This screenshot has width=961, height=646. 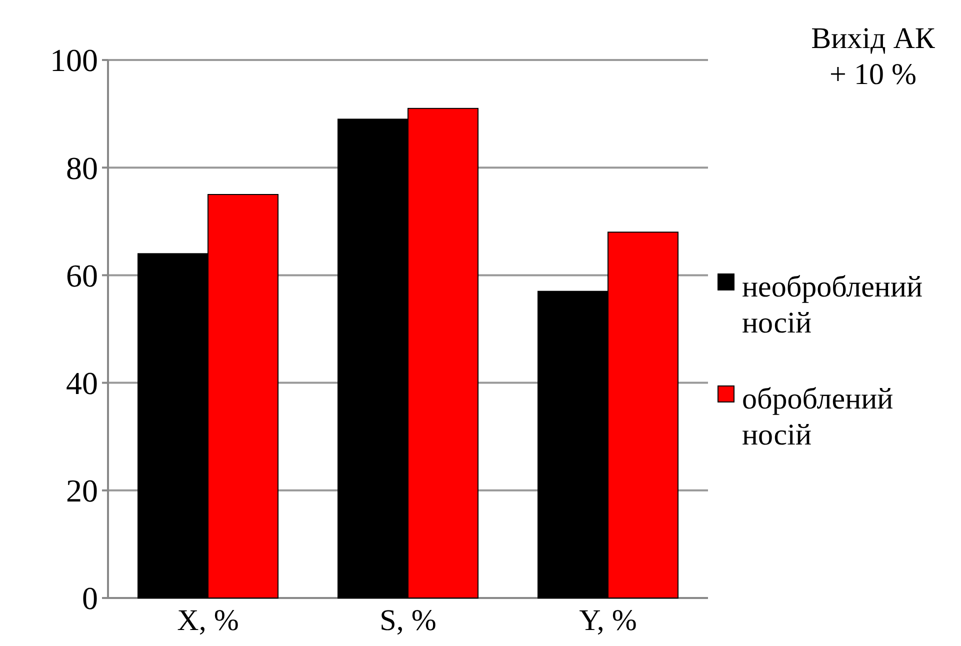 I want to click on y-tick-label: 100, so click(x=74, y=60).